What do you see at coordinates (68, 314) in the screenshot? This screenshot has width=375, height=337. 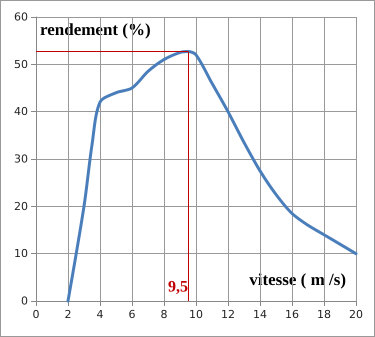 I see `x-tick-label: 2` at bounding box center [68, 314].